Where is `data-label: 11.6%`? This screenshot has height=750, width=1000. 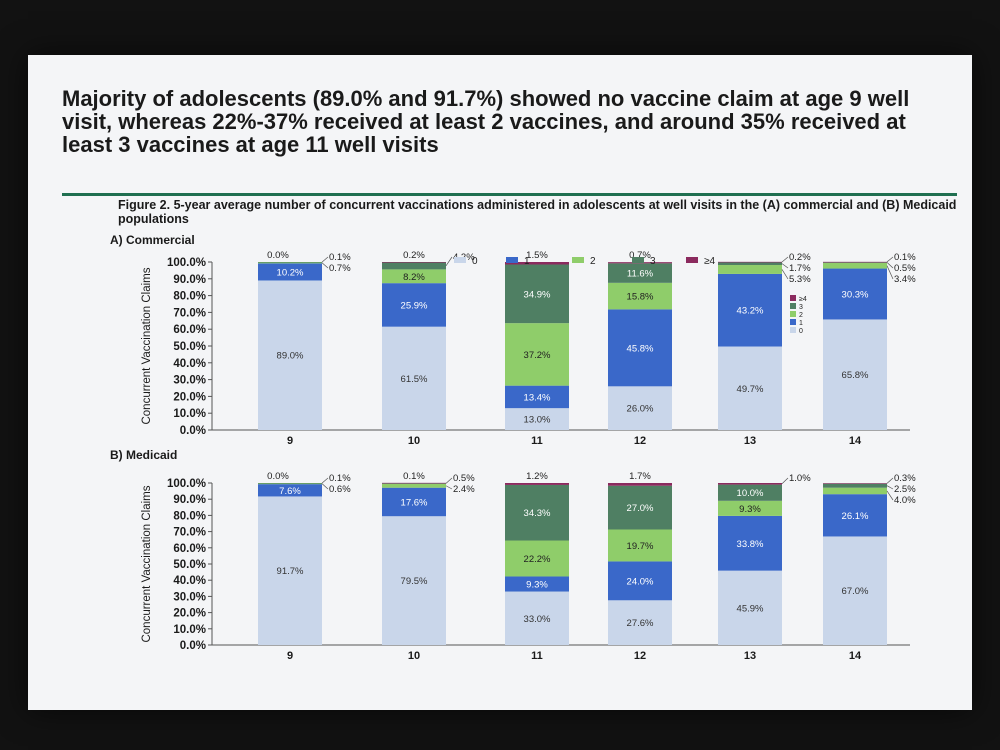 data-label: 11.6% is located at coordinates (640, 274).